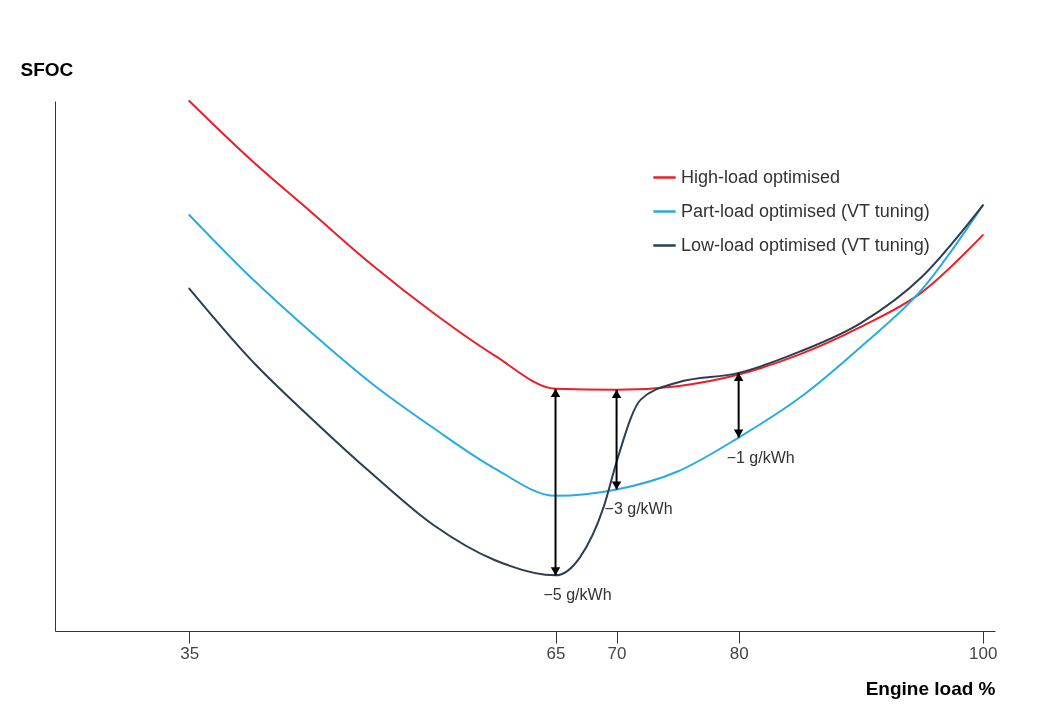  Describe the element at coordinates (190, 653) in the screenshot. I see `x-tick-label: 35` at that location.